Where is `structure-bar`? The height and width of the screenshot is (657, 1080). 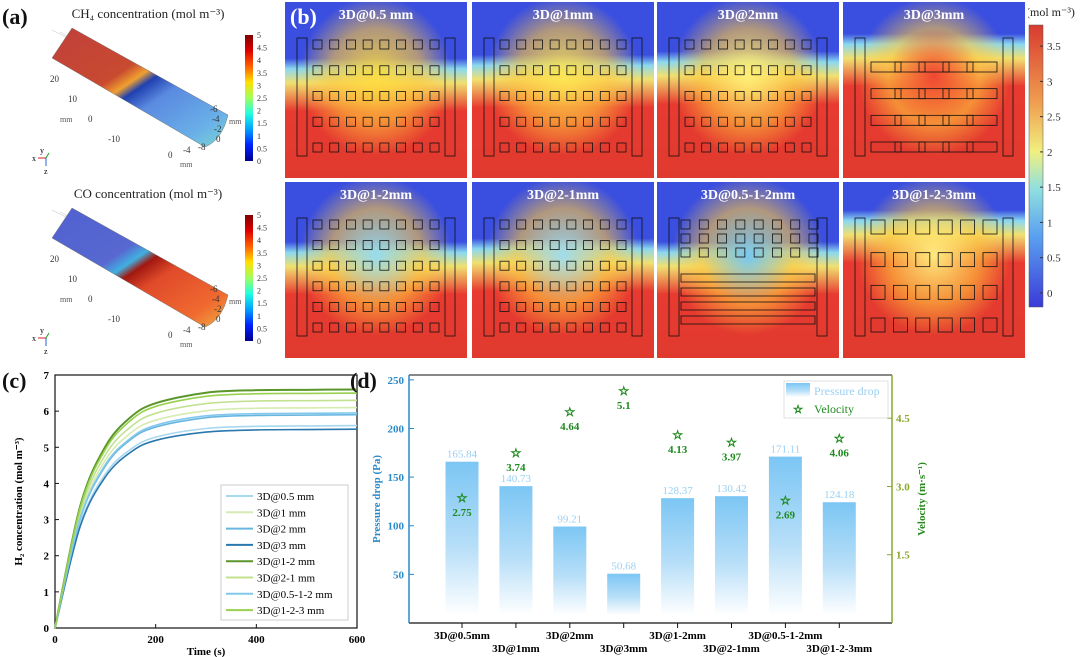
structure-bar is located at coordinates (748, 278).